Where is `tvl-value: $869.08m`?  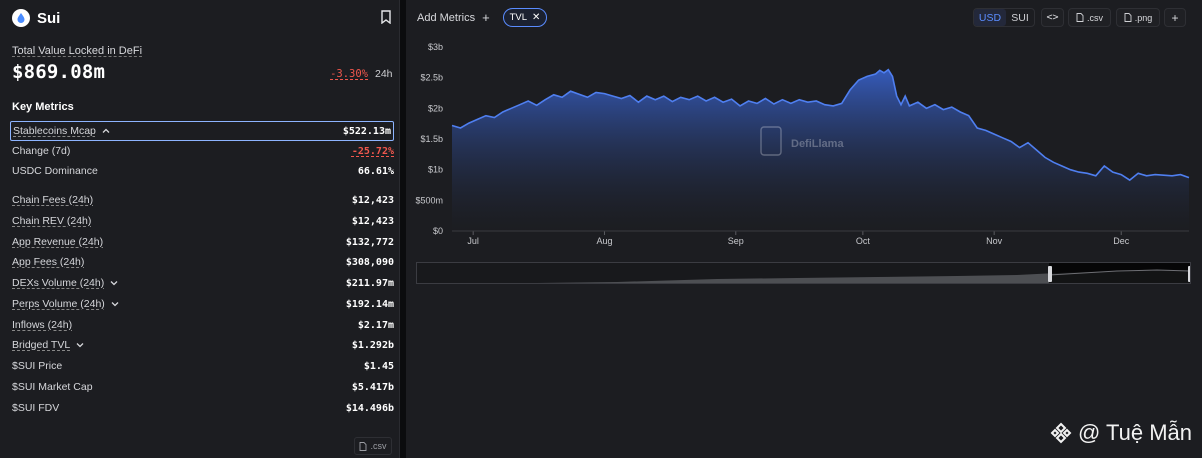 tvl-value: $869.08m is located at coordinates (59, 72).